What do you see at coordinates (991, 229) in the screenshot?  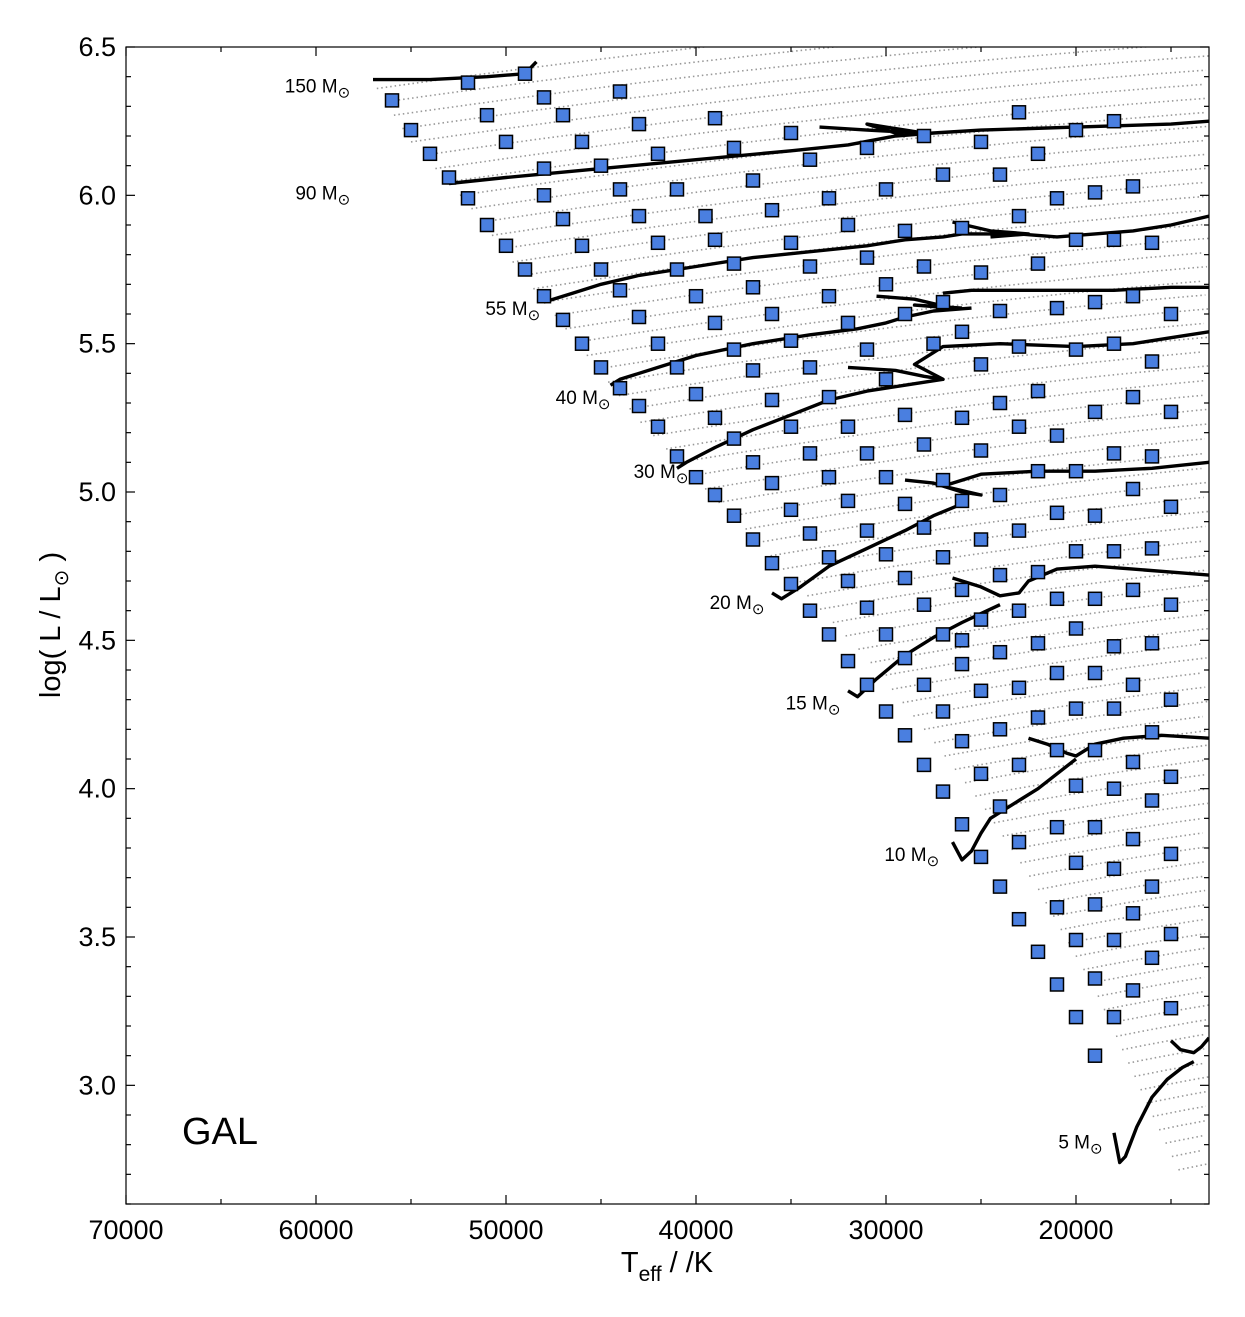 I see `evolutionary-track-55-loop` at bounding box center [991, 229].